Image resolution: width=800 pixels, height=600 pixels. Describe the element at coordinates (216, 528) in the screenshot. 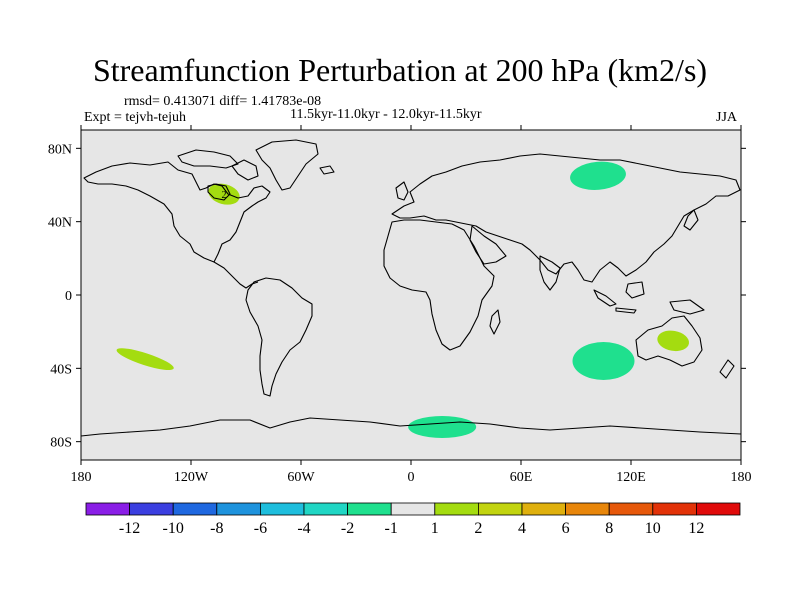

I see `colorbar-label: -8` at that location.